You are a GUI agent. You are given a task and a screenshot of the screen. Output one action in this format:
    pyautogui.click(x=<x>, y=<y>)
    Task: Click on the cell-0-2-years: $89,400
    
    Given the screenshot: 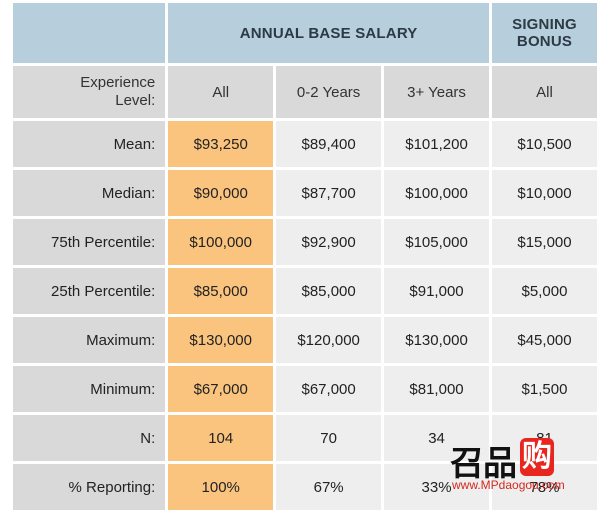 What is the action you would take?
    pyautogui.click(x=329, y=144)
    